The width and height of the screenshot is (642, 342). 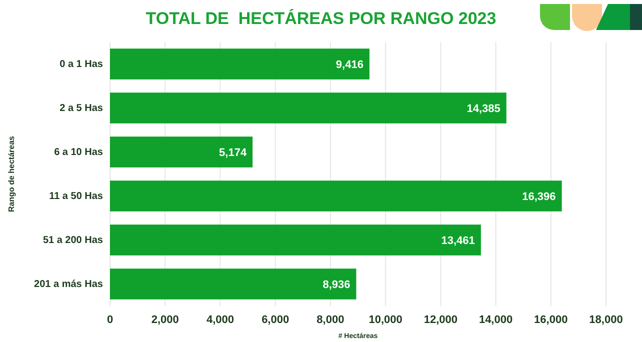 I want to click on data-label: 16,396, so click(x=539, y=196).